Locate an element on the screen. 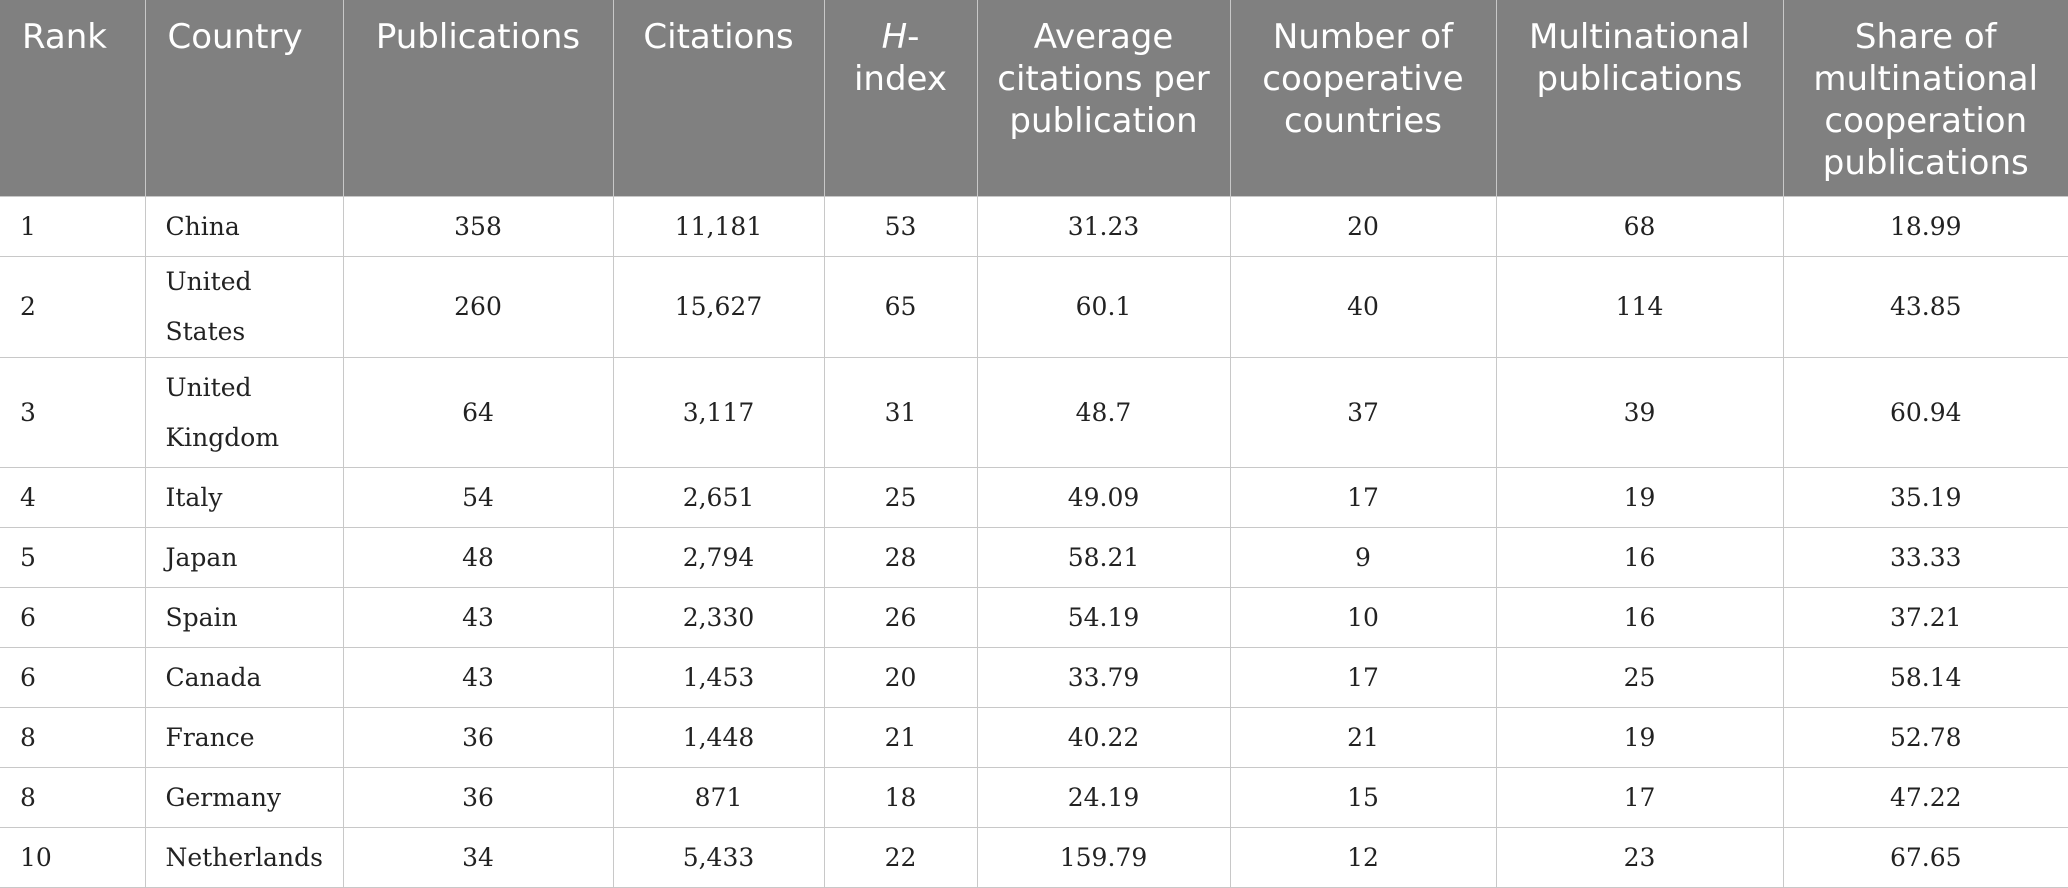 The image size is (2068, 888). cell-share-multinational: 37.21 is located at coordinates (1925, 617).